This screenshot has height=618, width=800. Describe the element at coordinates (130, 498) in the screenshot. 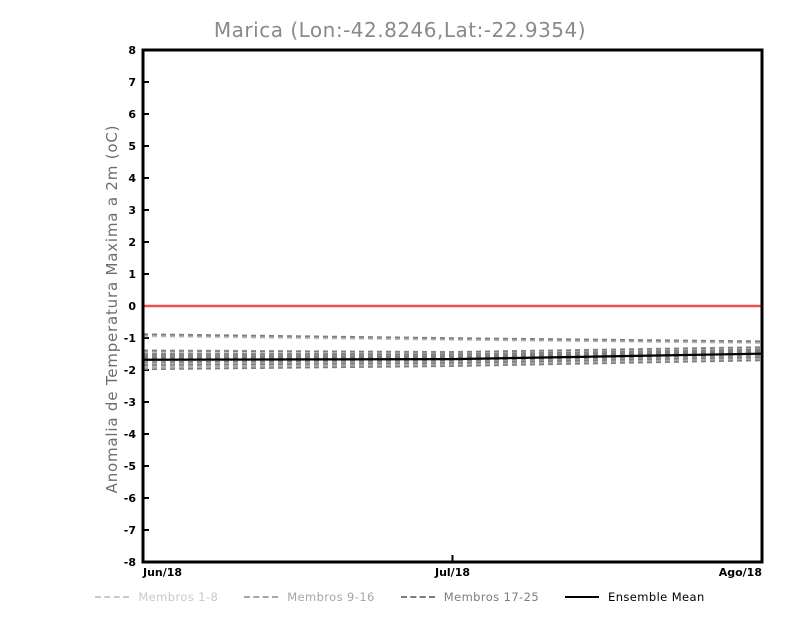

I see `y-tick-label: -6` at that location.